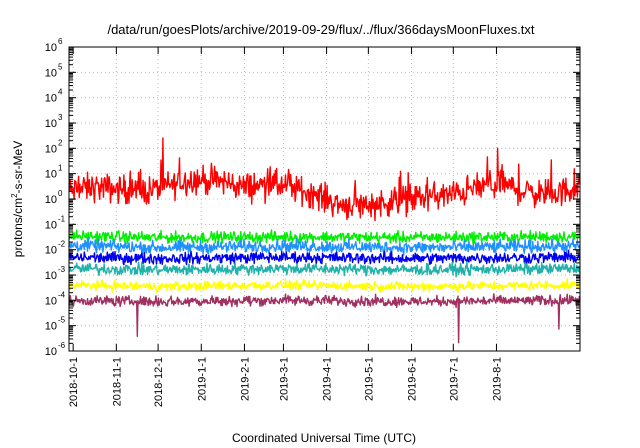 The width and height of the screenshot is (640, 448). What do you see at coordinates (284, 379) in the screenshot?
I see `x-tick-label: 2019-3-1` at bounding box center [284, 379].